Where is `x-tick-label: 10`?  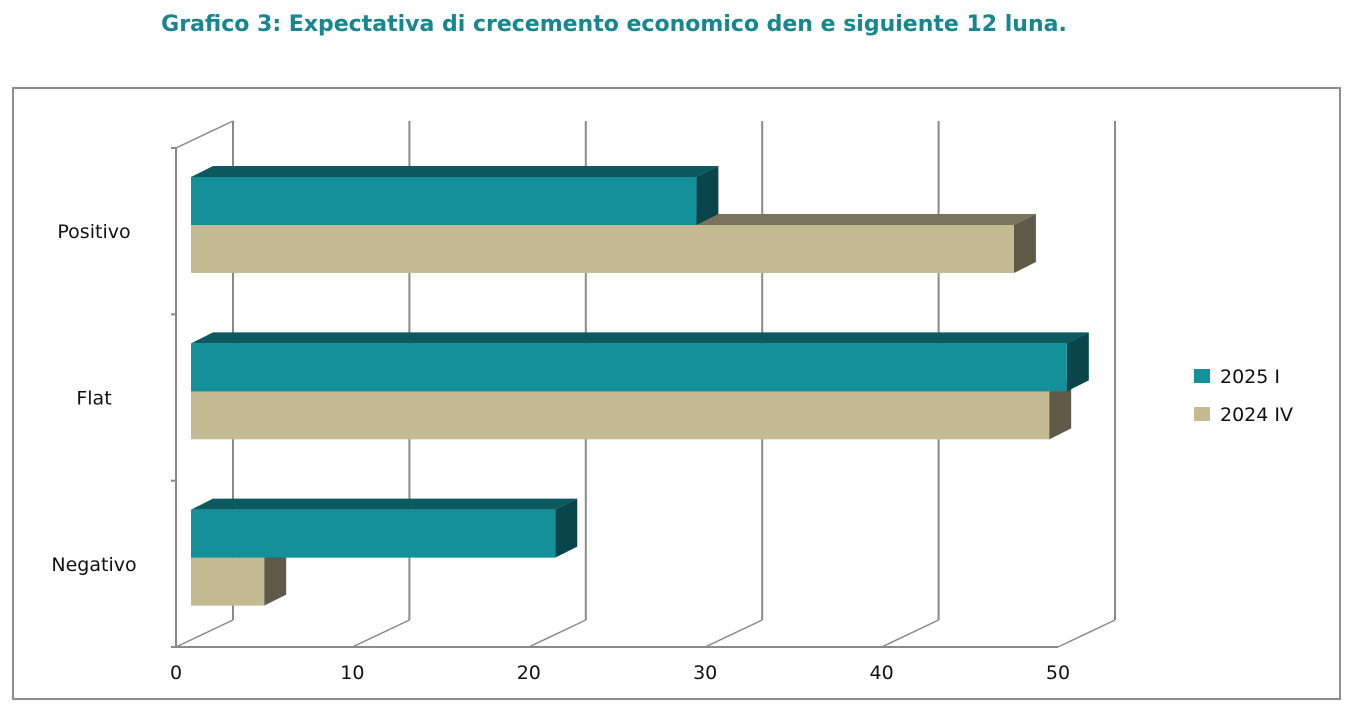
x-tick-label: 10 is located at coordinates (352, 673).